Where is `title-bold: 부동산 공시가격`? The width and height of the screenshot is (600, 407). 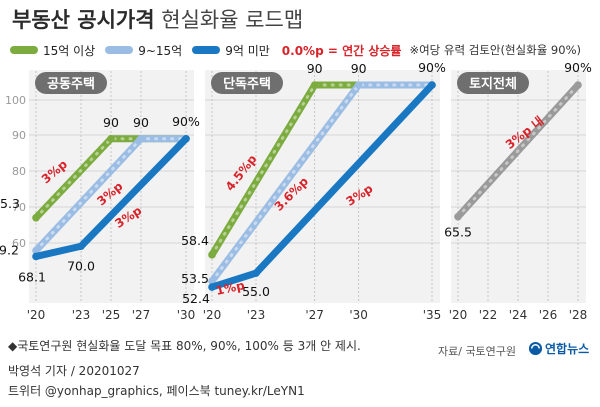 title-bold: 부동산 공시가격 is located at coordinates (83, 20).